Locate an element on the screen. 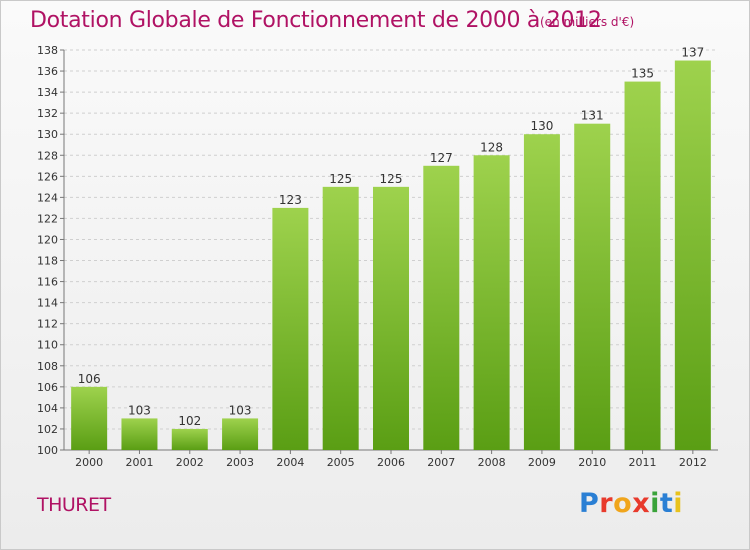 This screenshot has height=550, width=750. value-label-2009: 130 is located at coordinates (541, 126).